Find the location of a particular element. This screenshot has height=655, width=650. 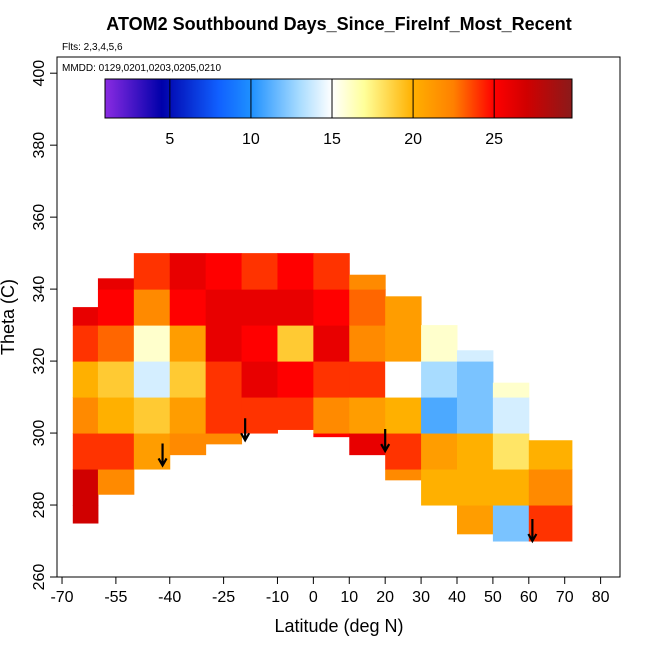

colorbar-tick-label: 25 is located at coordinates (494, 139).